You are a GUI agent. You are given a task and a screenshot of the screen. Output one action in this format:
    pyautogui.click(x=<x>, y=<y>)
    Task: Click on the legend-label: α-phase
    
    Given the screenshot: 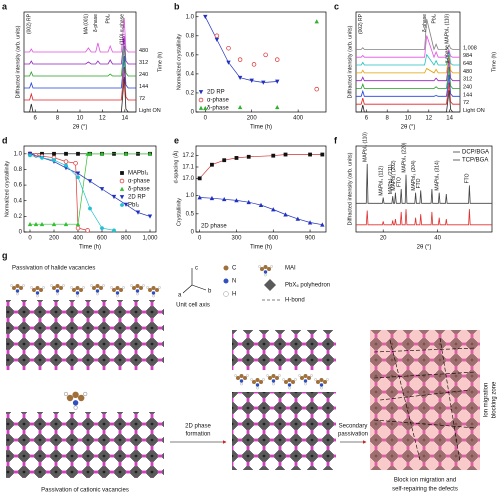 What is the action you would take?
    pyautogui.click(x=218, y=101)
    